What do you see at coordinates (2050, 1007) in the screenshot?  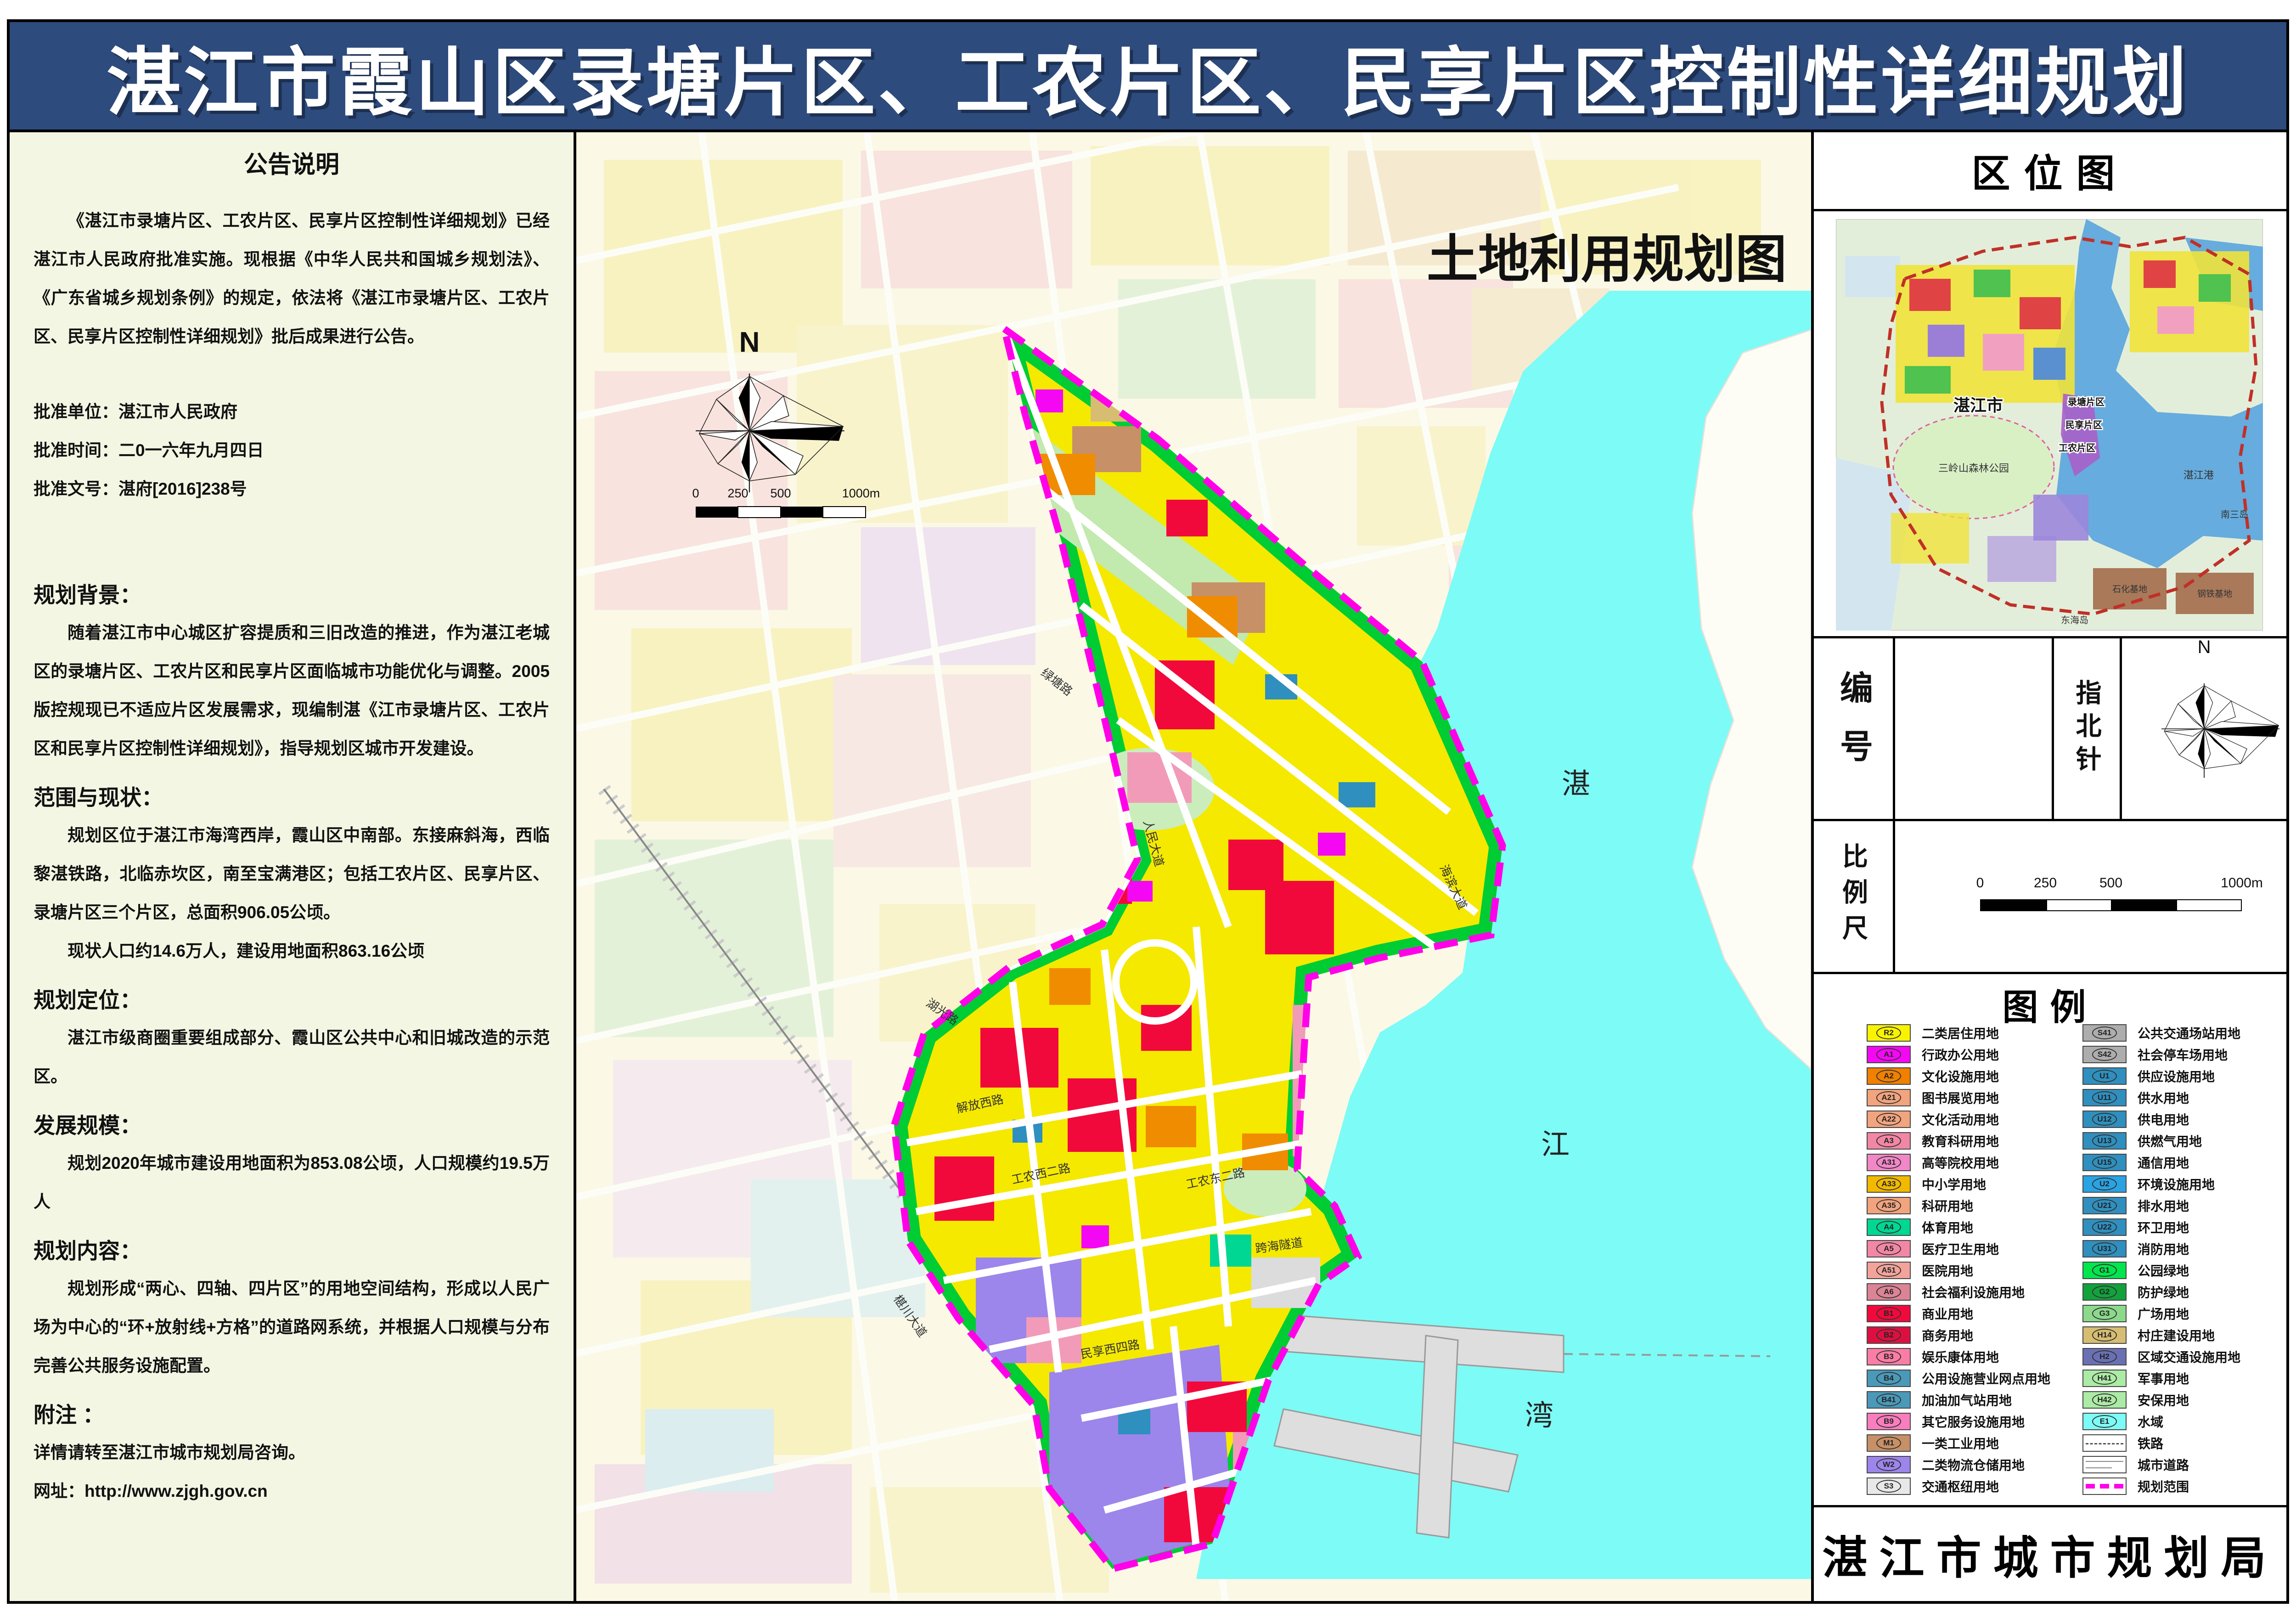 I see `legend-title: 图例` at bounding box center [2050, 1007].